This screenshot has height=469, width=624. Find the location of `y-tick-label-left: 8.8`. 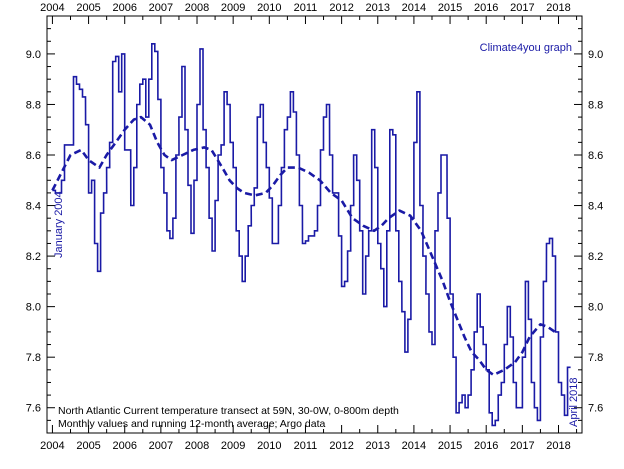

y-tick-label-left: 8.8 is located at coordinates (33, 105).